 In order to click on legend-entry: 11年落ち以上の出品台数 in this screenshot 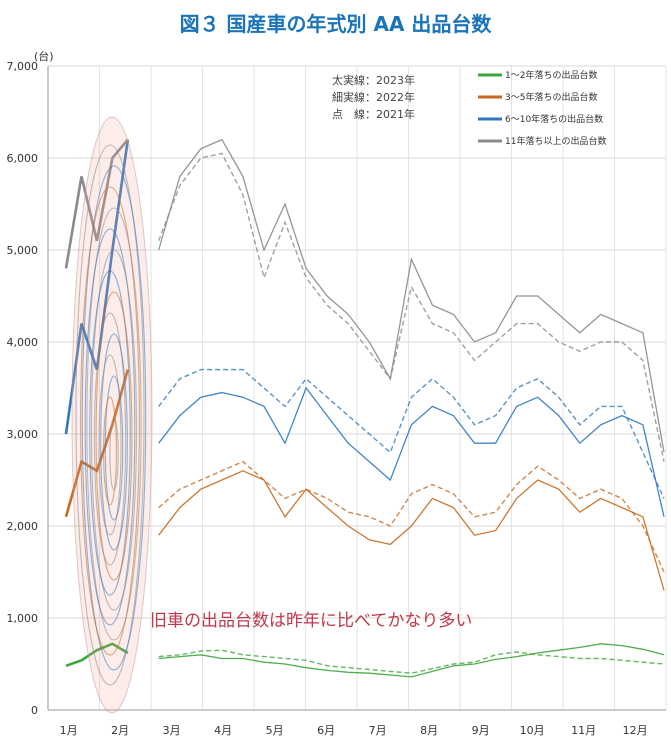, I will do `click(555, 141)`.